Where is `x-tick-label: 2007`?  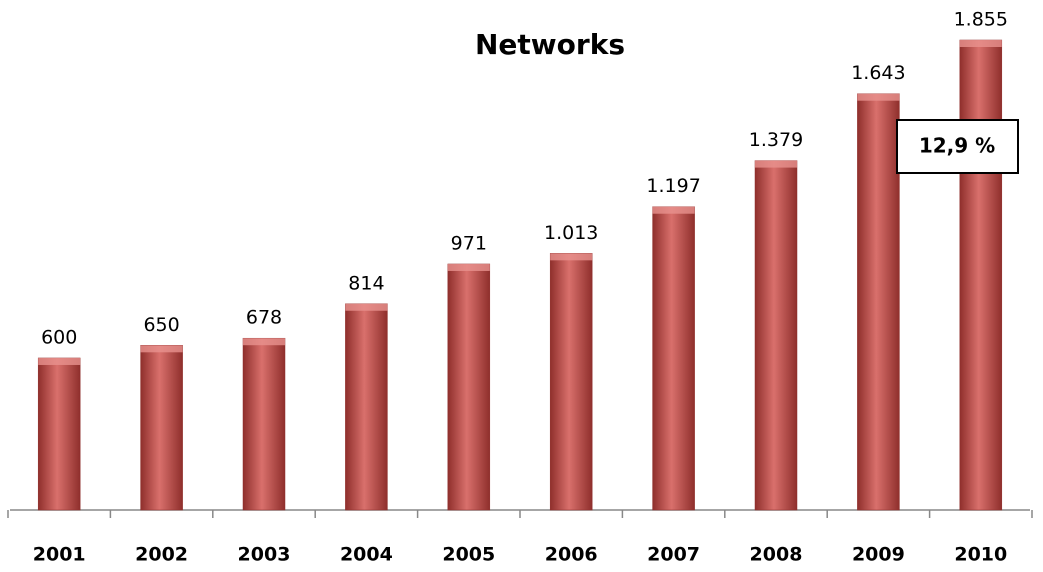 x-tick-label: 2007 is located at coordinates (673, 555).